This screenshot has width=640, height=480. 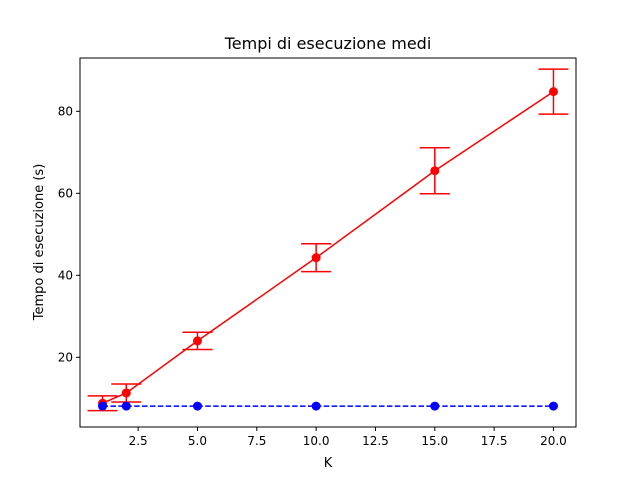 What do you see at coordinates (553, 441) in the screenshot?
I see `x-tick-label: 20.0` at bounding box center [553, 441].